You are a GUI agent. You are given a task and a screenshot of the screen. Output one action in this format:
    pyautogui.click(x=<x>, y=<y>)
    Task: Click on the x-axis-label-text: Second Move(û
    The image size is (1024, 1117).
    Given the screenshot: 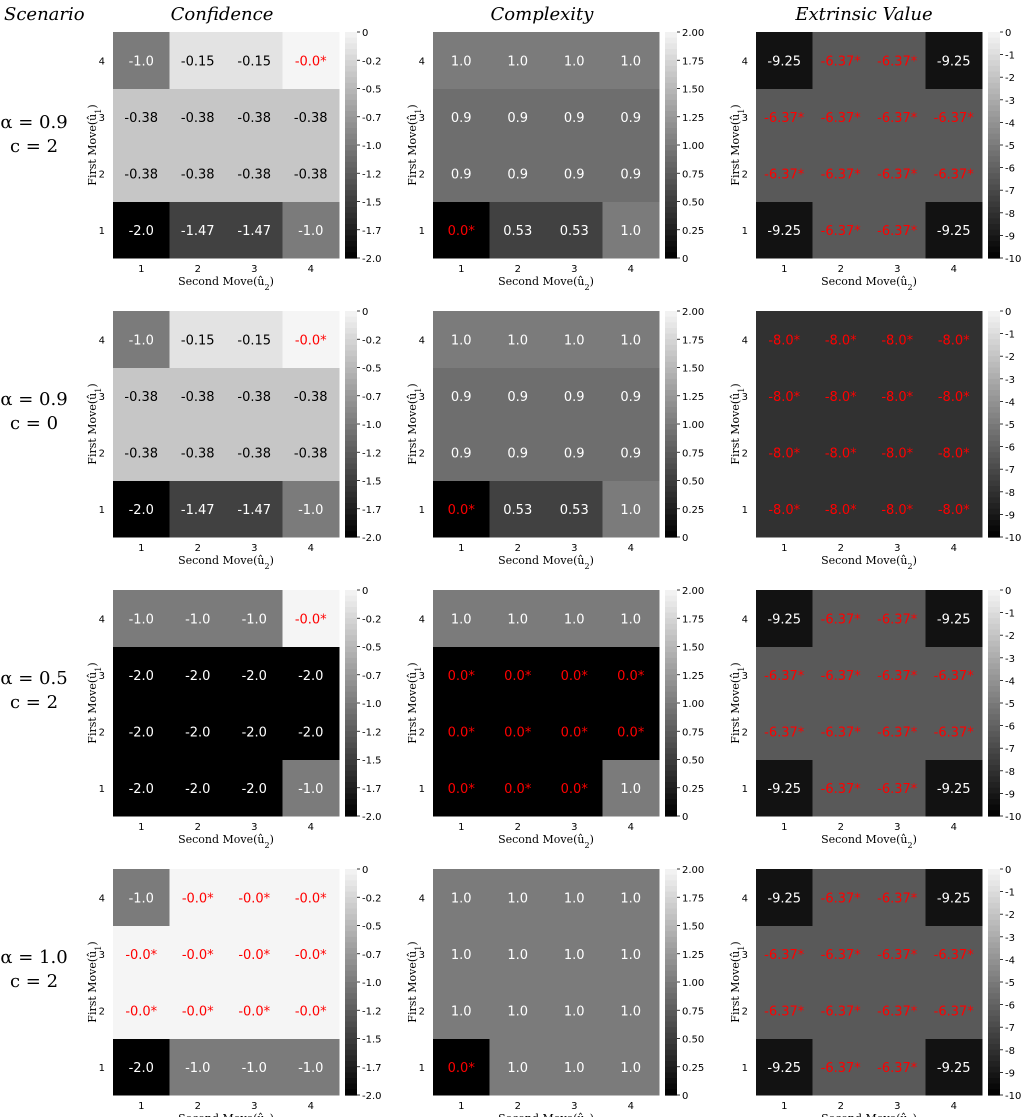 What is the action you would take?
    pyautogui.click(x=221, y=839)
    